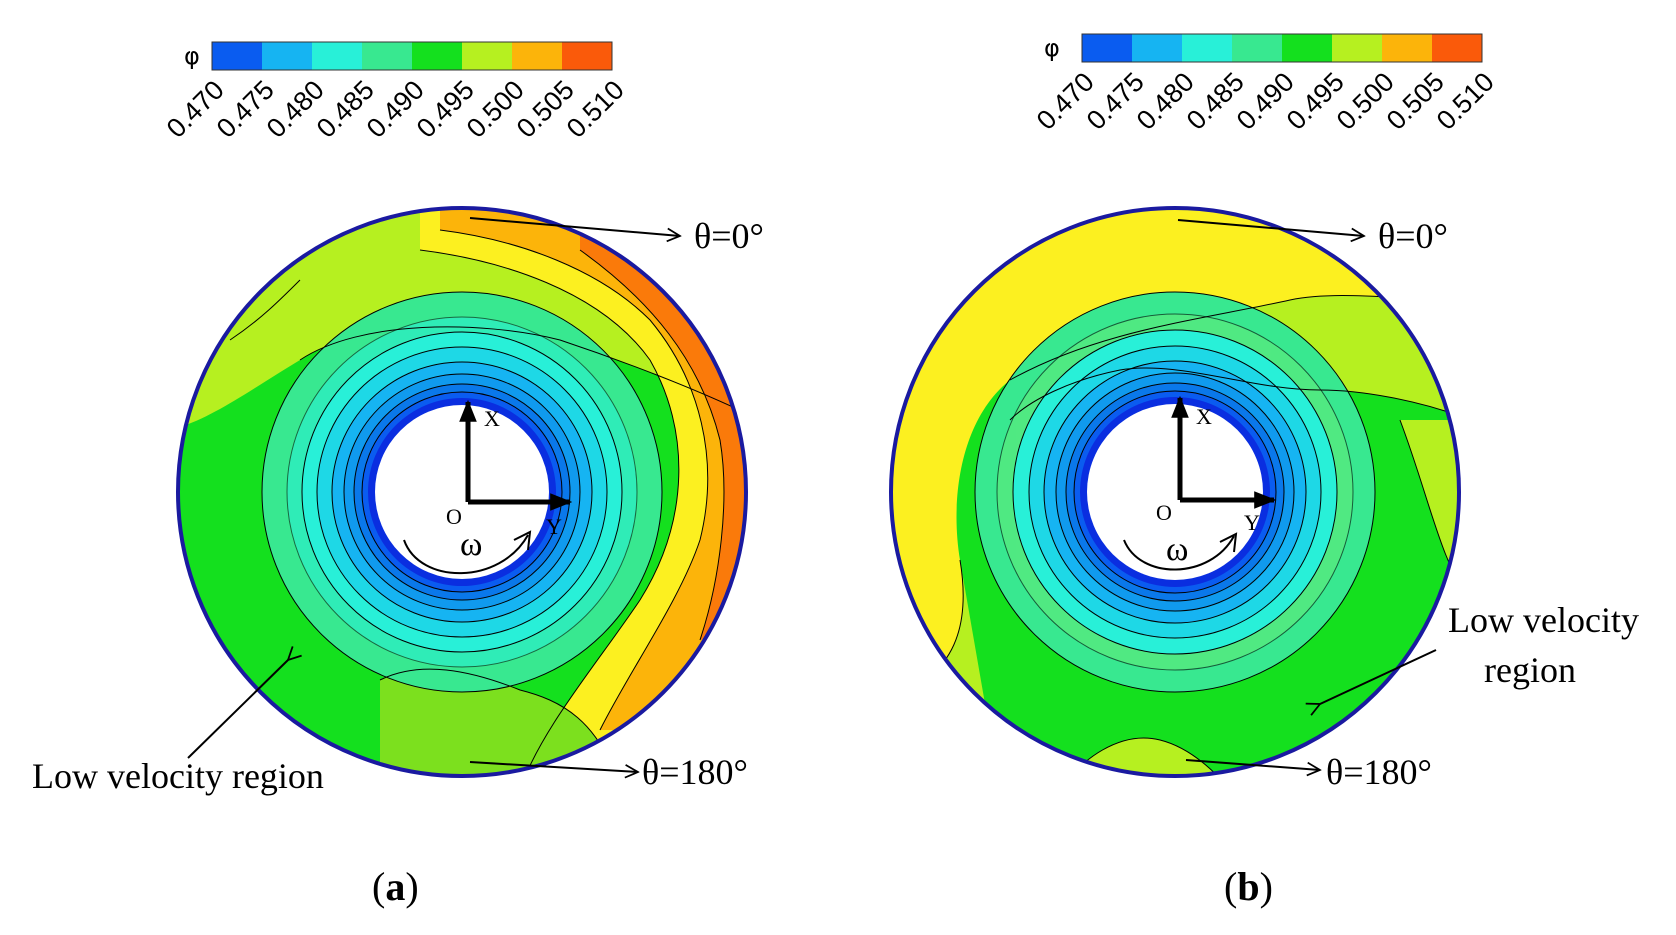 The image size is (1676, 935). I want to click on low-velocity-label-line1: Low velocity, so click(1543, 620).